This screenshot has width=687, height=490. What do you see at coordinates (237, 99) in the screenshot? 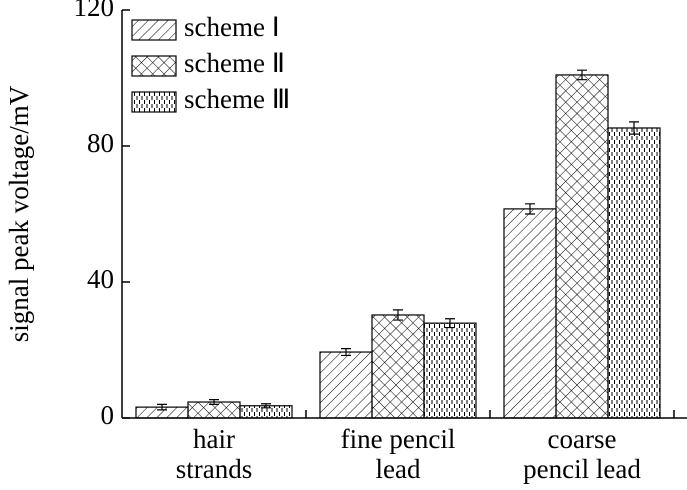
I see `legend-label: scheme Ⅲ` at bounding box center [237, 99].